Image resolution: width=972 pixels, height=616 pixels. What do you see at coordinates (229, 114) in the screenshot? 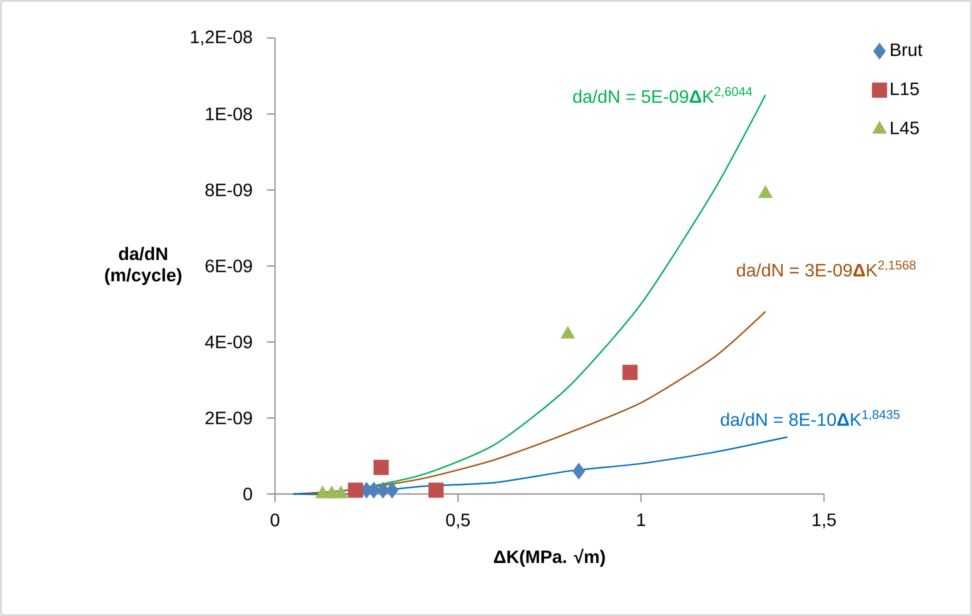
I see `y-tick-label: 1E-08` at bounding box center [229, 114].